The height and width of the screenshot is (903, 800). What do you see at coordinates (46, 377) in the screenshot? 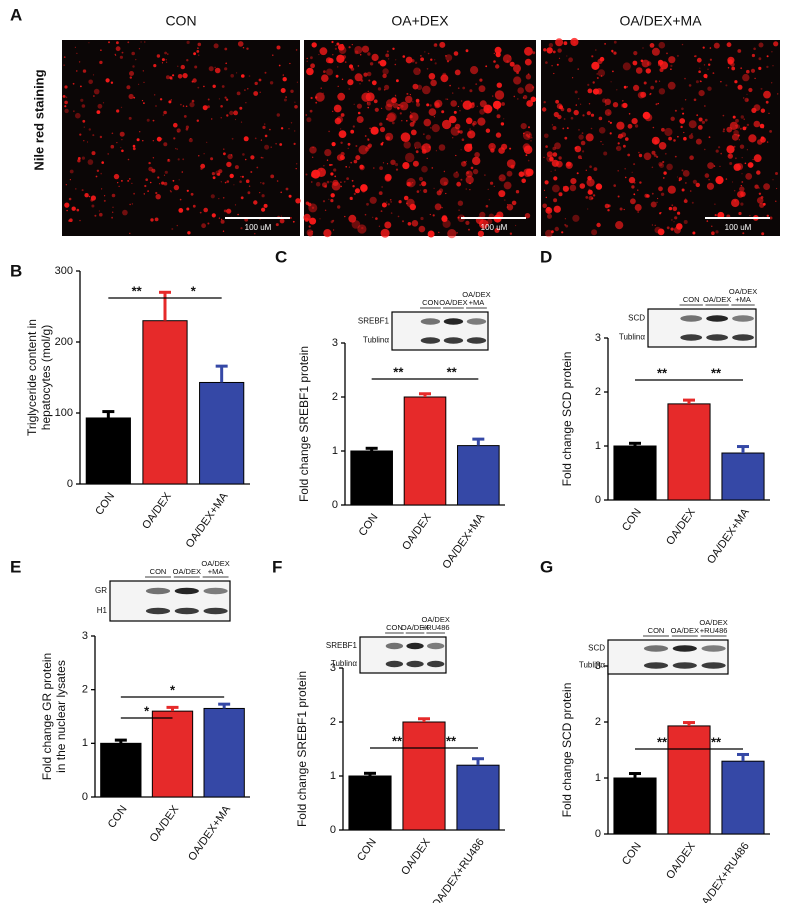
I see `y-axis-label: hepatocytes (mol/g)` at bounding box center [46, 377].